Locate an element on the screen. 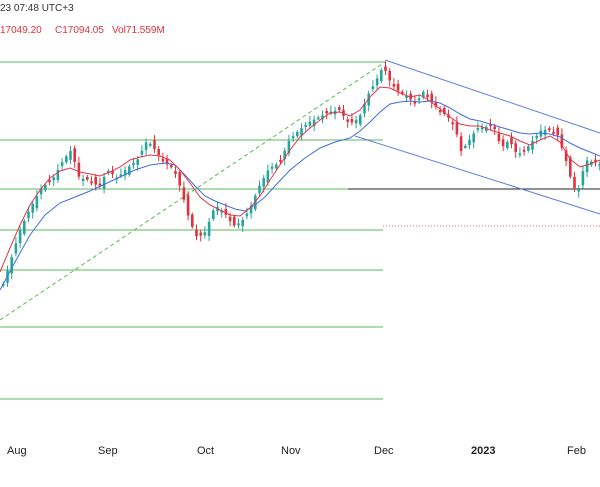 This screenshot has height=487, width=600. close-value: C17094.05 is located at coordinates (79, 30).